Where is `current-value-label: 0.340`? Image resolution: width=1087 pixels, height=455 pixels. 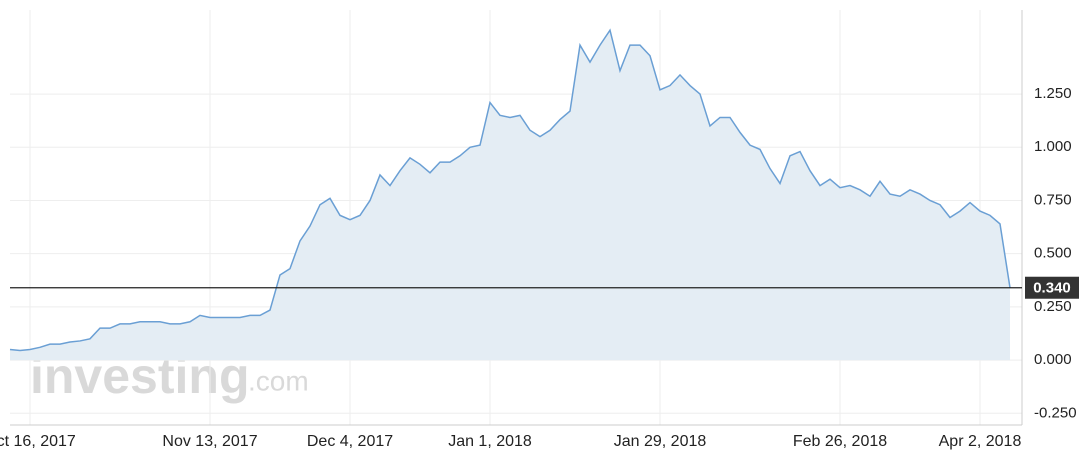
current-value-label: 0.340 is located at coordinates (1052, 288).